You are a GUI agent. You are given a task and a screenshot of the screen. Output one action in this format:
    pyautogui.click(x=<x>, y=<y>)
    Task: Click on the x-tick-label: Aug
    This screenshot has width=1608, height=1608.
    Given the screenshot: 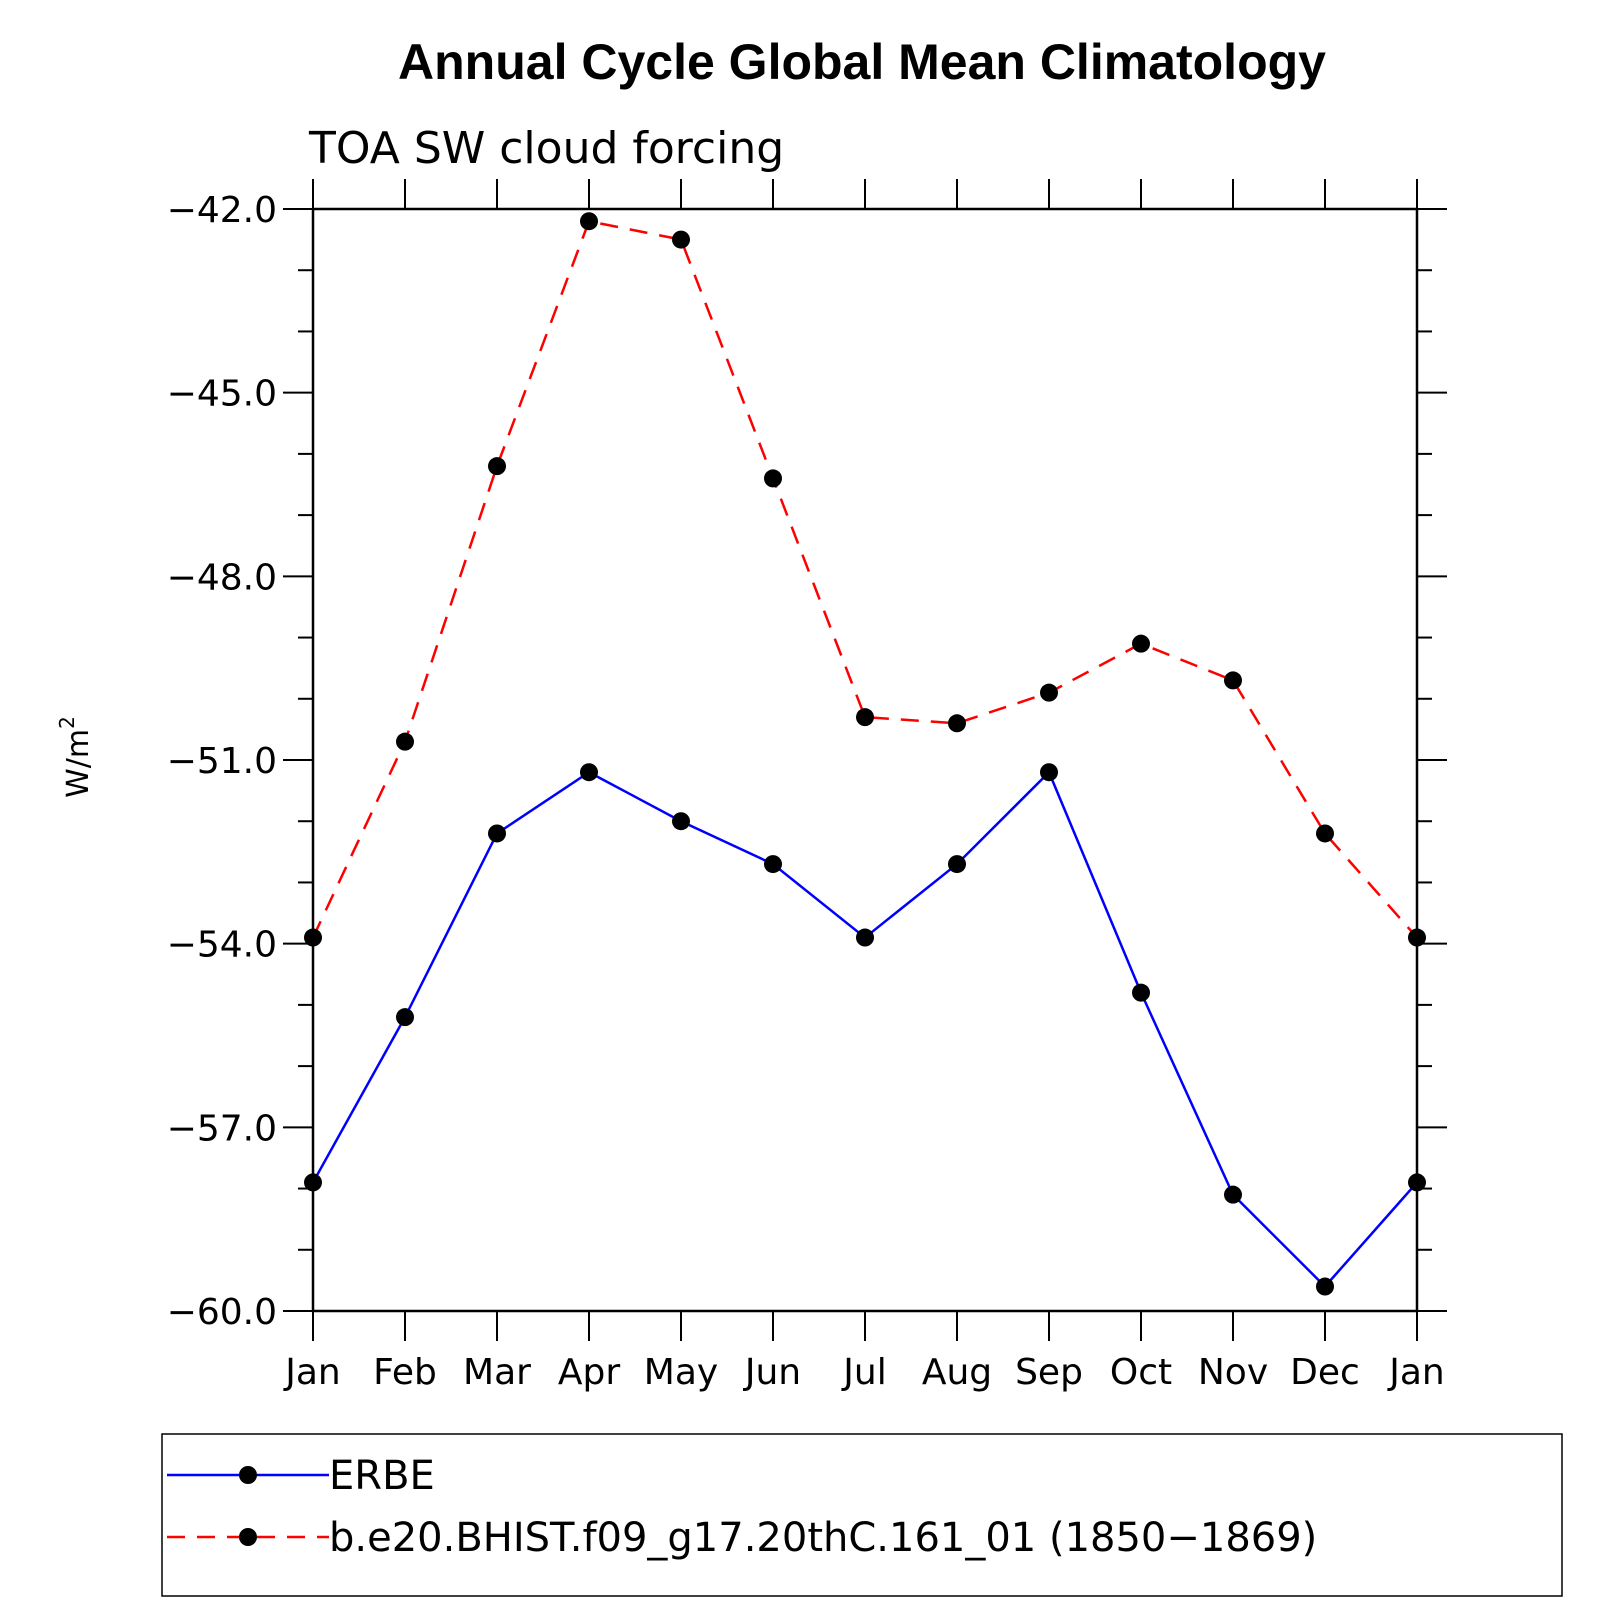 What is the action you would take?
    pyautogui.click(x=957, y=1372)
    